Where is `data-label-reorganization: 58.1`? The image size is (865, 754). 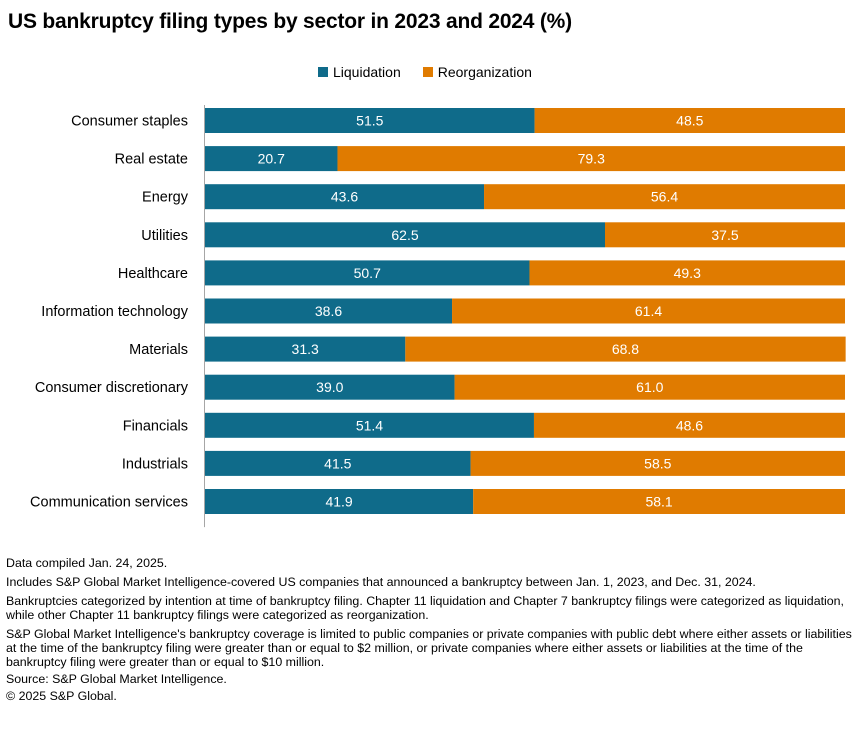
data-label-reorganization: 58.1 is located at coordinates (658, 502).